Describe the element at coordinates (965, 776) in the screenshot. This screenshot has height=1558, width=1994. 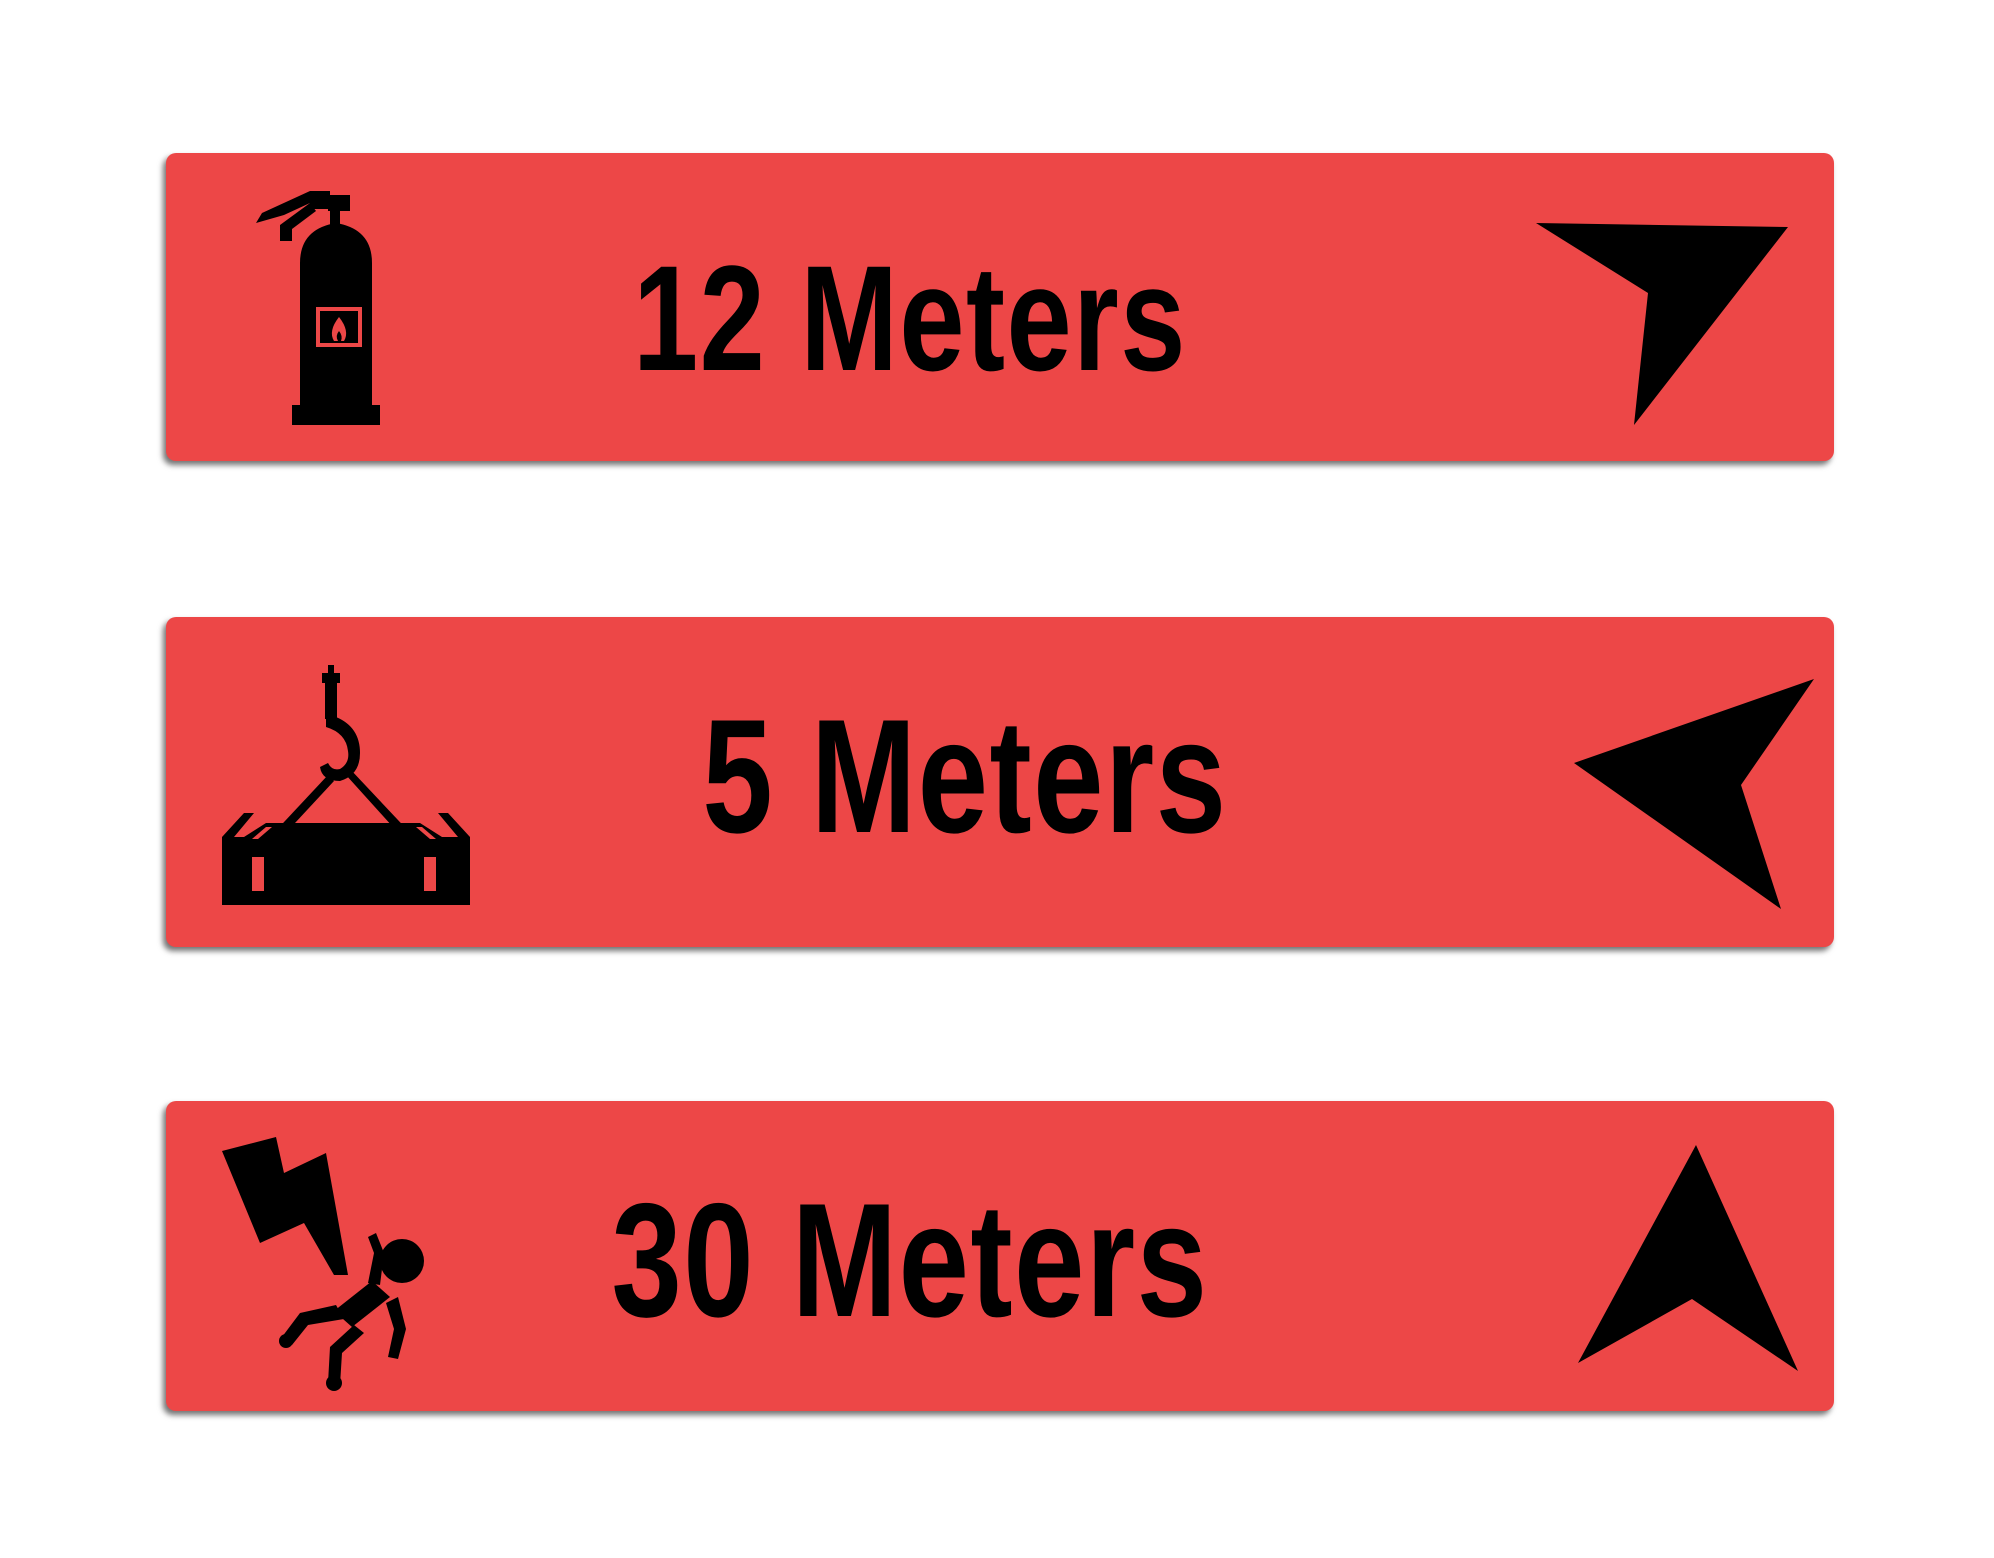
I see `distance-label: 5 Meters` at that location.